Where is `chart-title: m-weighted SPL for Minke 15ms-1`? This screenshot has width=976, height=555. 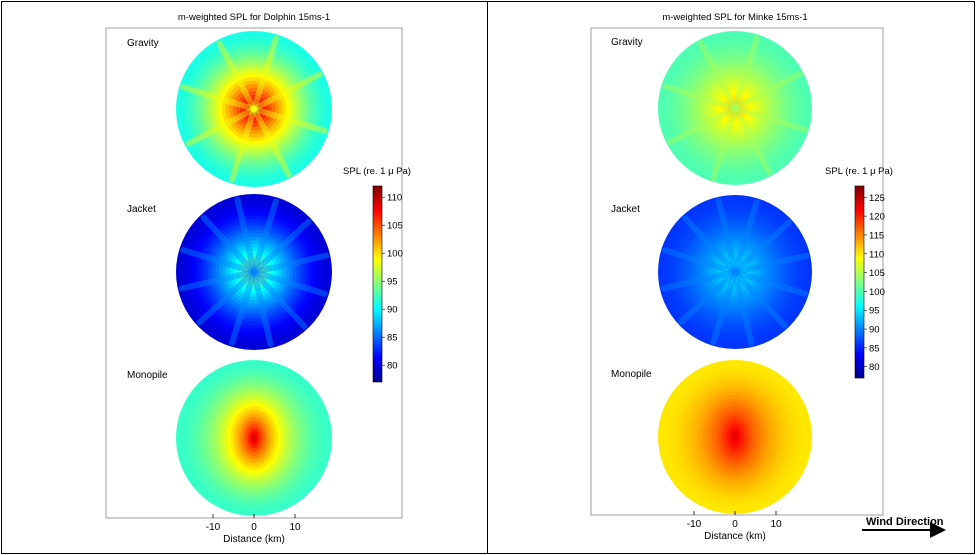
chart-title: m-weighted SPL for Minke 15ms-1 is located at coordinates (734, 17).